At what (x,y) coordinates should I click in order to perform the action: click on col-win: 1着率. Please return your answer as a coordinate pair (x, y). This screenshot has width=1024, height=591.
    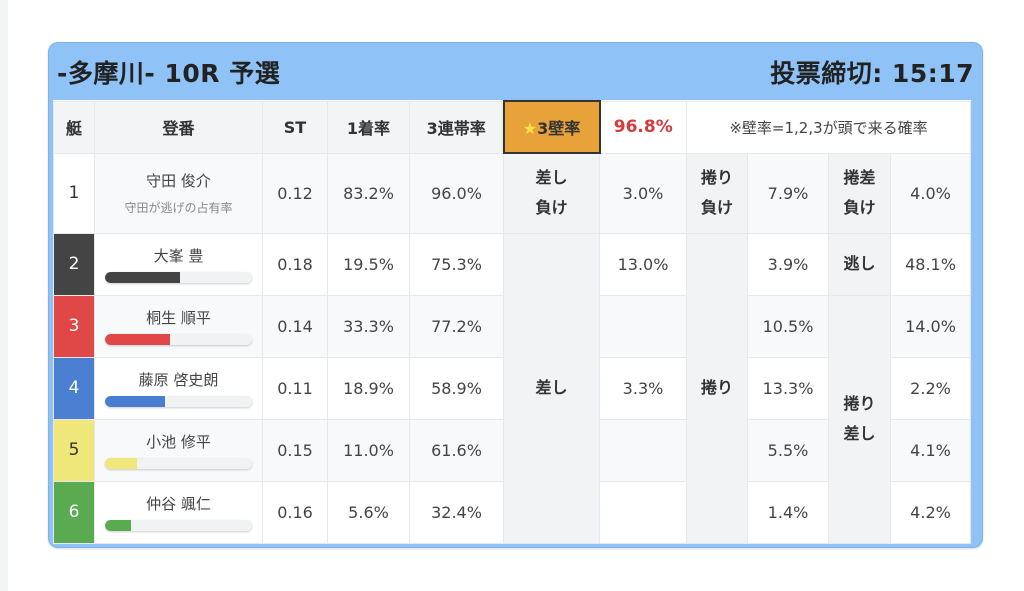
    Looking at the image, I should click on (368, 127).